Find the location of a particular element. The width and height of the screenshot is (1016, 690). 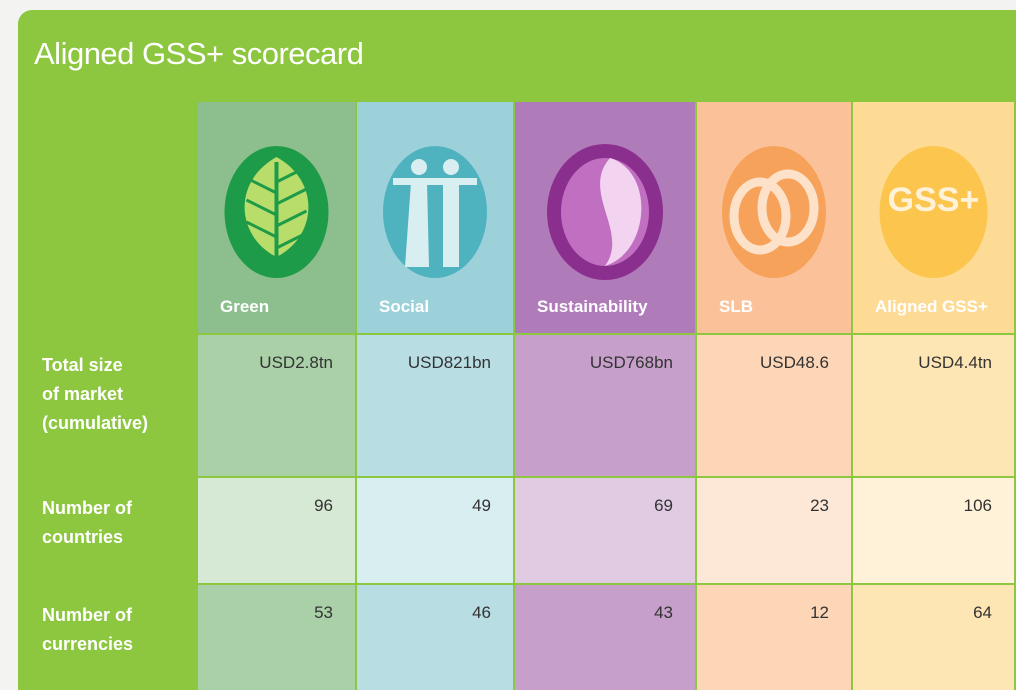

column-header: SLB is located at coordinates (774, 217).